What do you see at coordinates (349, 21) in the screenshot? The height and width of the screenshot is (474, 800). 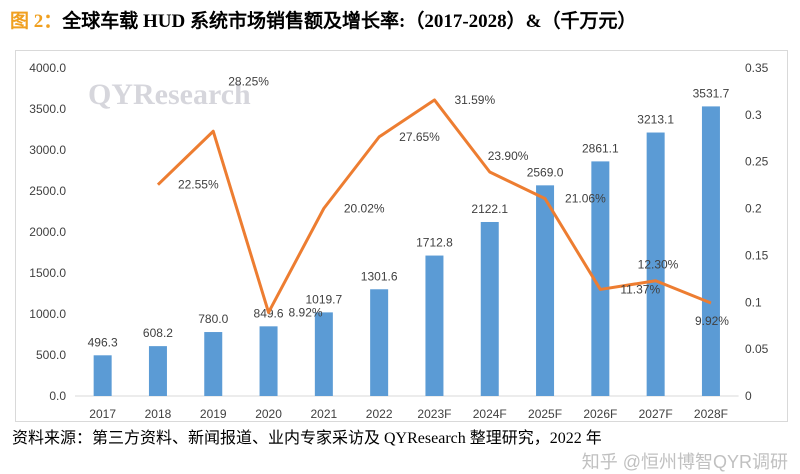 I see `title-text: 全球车载 HUD 系统市场销售额及增长率:（2017-2028）&（千万元）` at bounding box center [349, 21].